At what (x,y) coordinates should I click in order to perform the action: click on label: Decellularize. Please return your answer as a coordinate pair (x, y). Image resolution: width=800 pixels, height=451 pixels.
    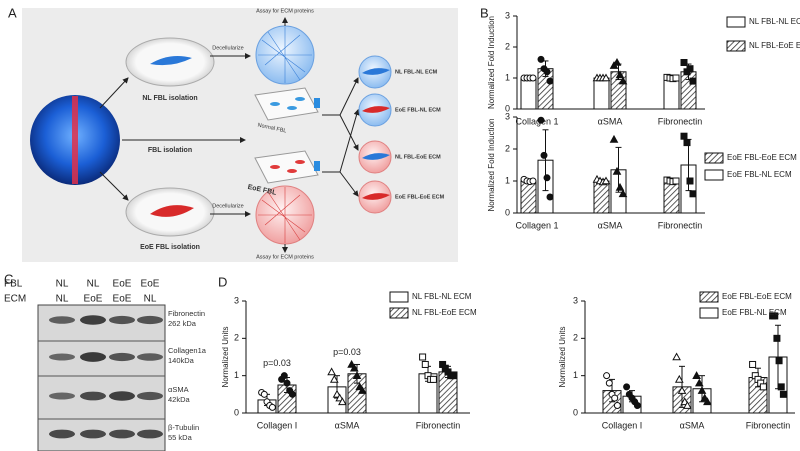
    Looking at the image, I should click on (228, 48).